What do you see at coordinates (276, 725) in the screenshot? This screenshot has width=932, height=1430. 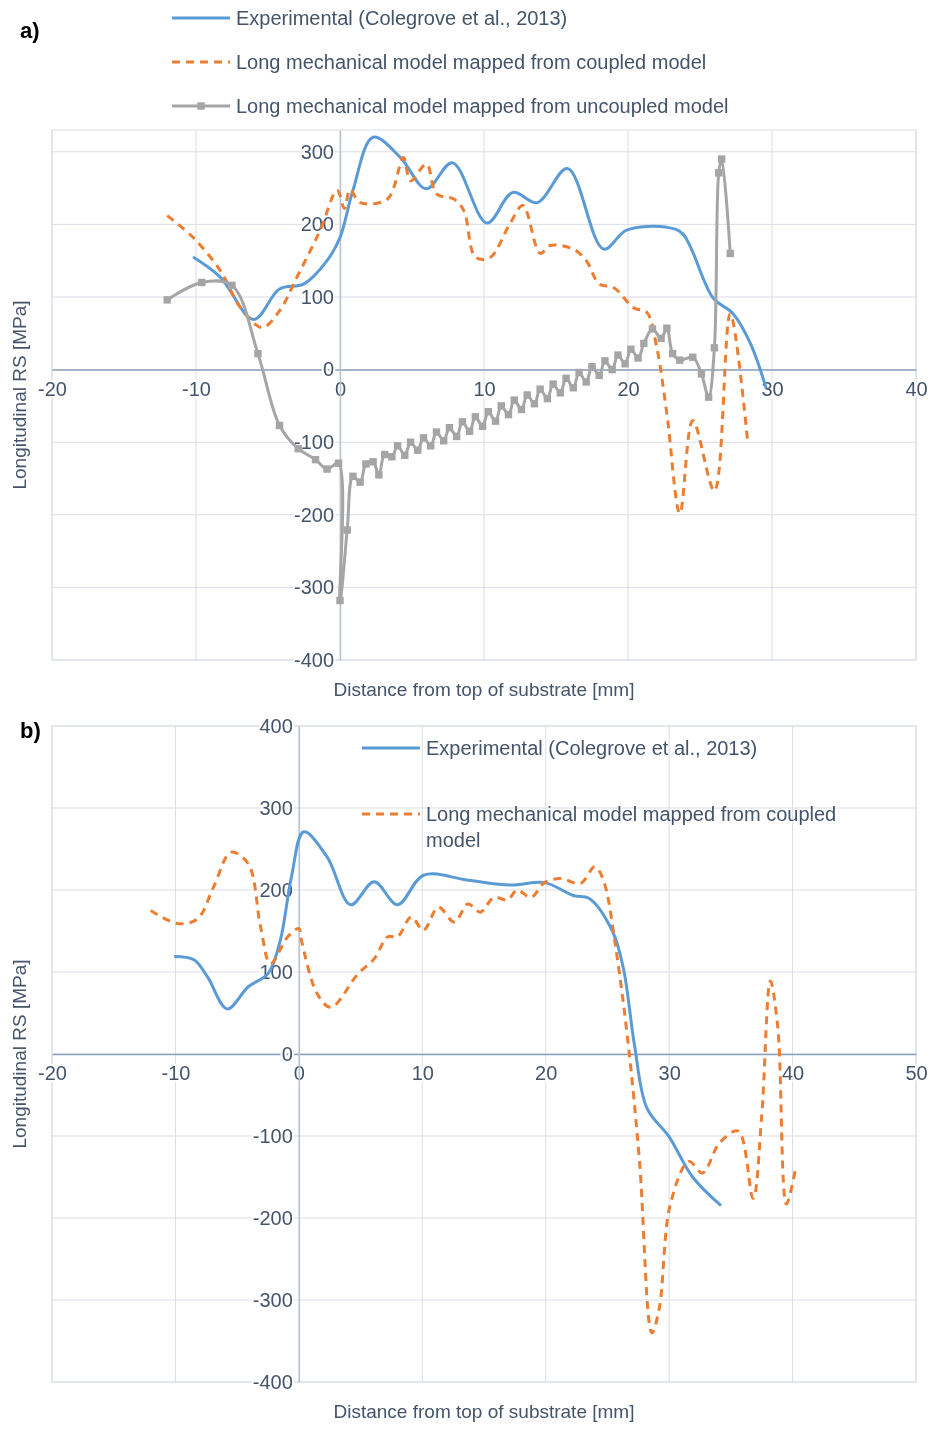 I see `y-tick-label: 400` at bounding box center [276, 725].